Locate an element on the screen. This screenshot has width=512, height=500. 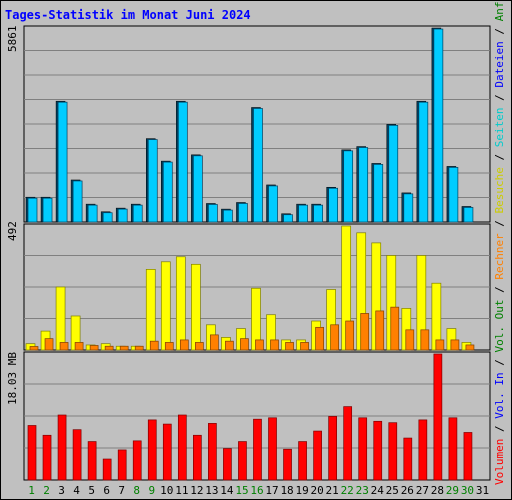
x-tick-label: 31 is located at coordinates (482, 490).